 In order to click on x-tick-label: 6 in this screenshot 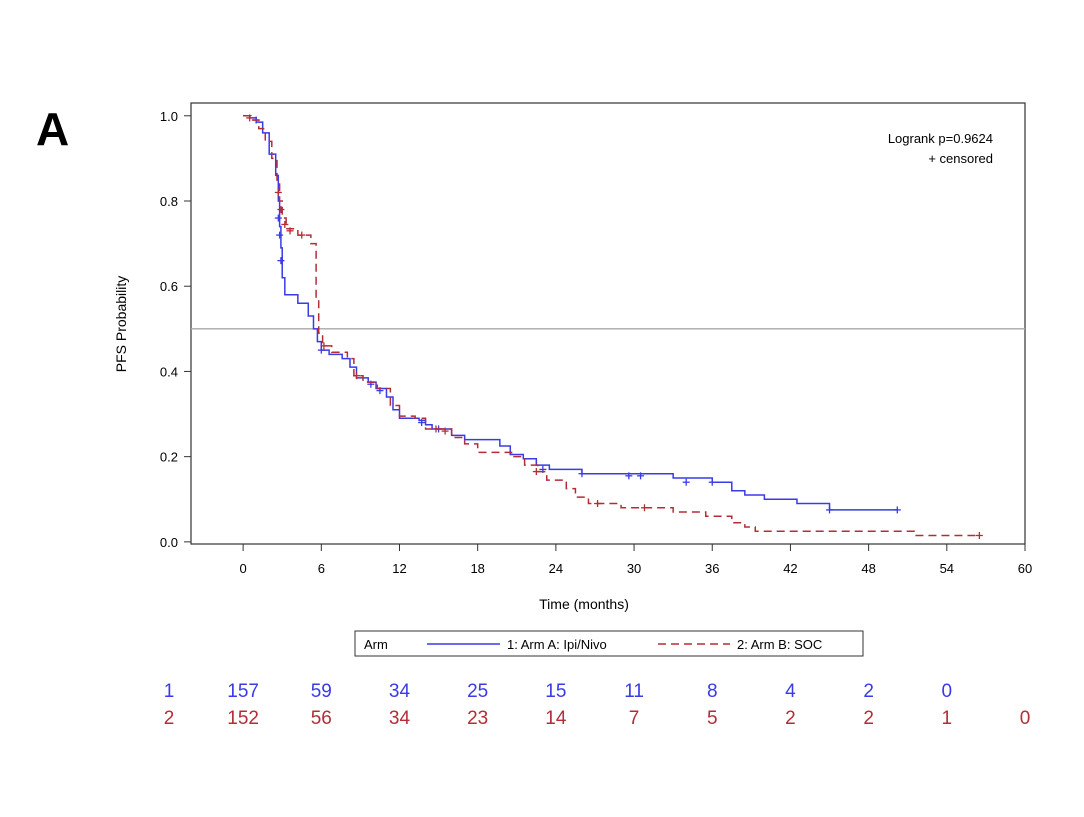, I will do `click(321, 568)`.